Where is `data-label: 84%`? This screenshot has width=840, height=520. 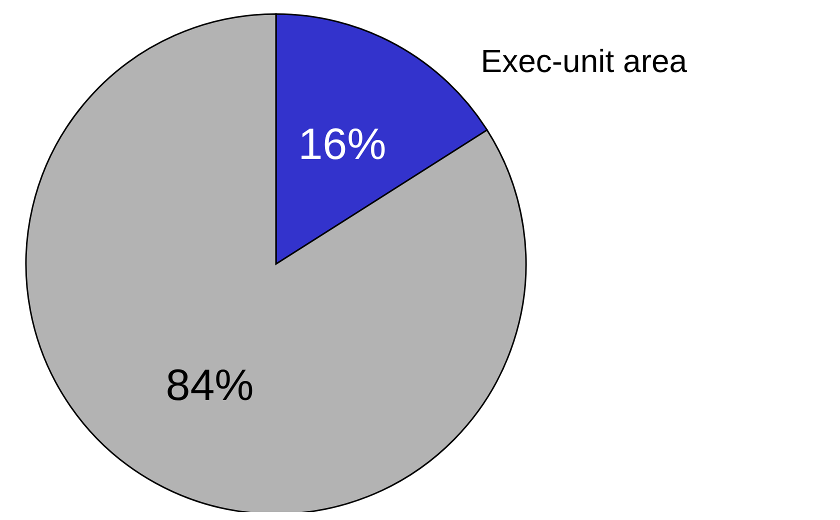 data-label: 84% is located at coordinates (210, 385).